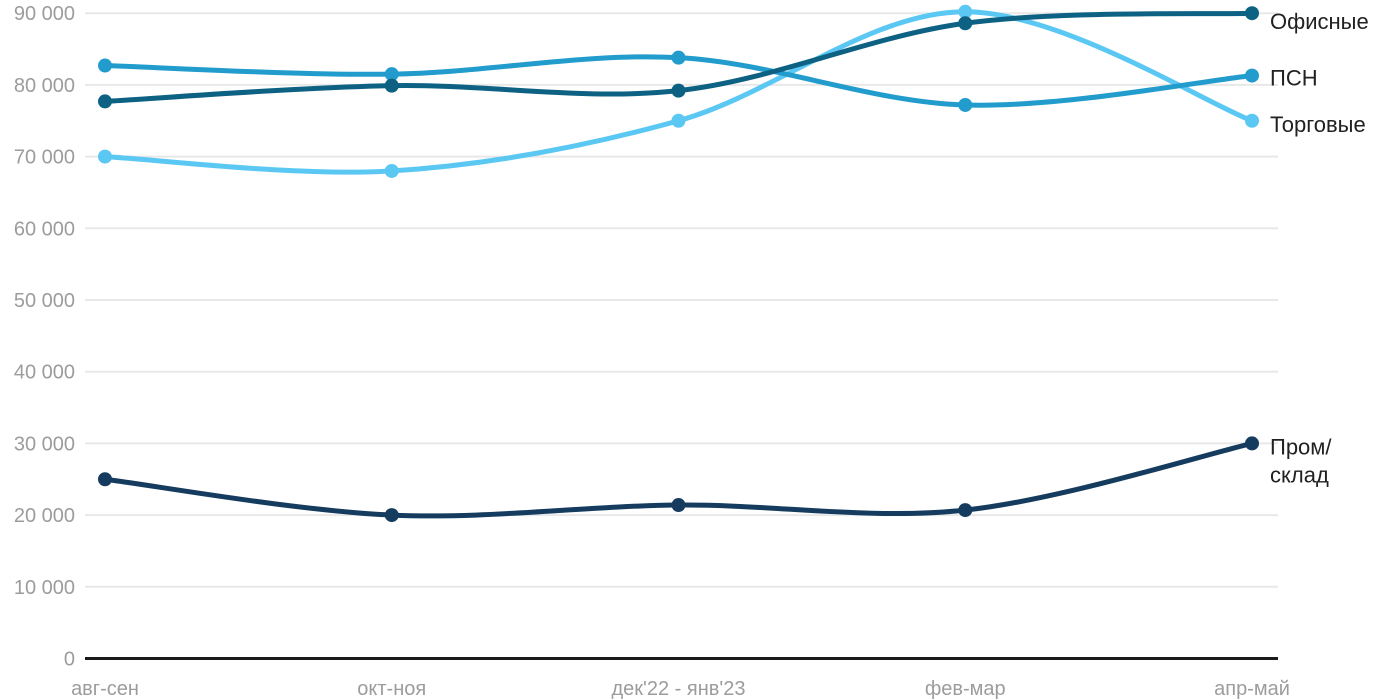 The height and width of the screenshot is (700, 1400). I want to click on y-tick-label-70000: 70 000, so click(44, 158).